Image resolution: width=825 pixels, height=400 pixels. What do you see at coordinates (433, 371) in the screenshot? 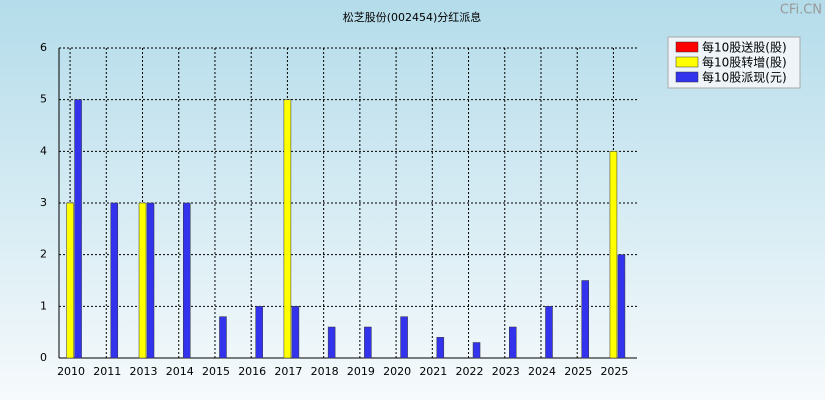
I see `x-tick-label: 2021` at bounding box center [433, 371].